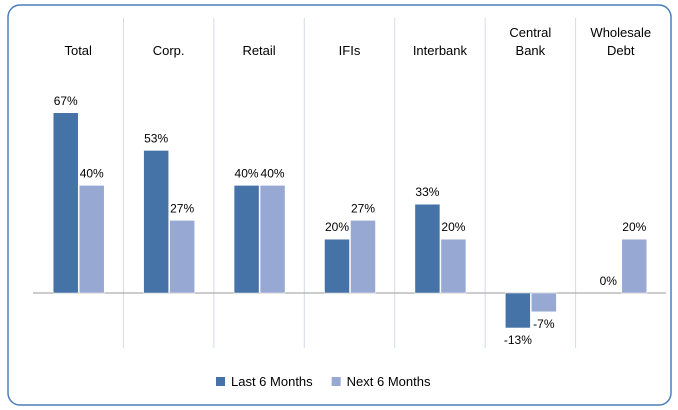 Image resolution: width=678 pixels, height=410 pixels. Describe the element at coordinates (518, 340) in the screenshot. I see `value-label: -13%` at that location.